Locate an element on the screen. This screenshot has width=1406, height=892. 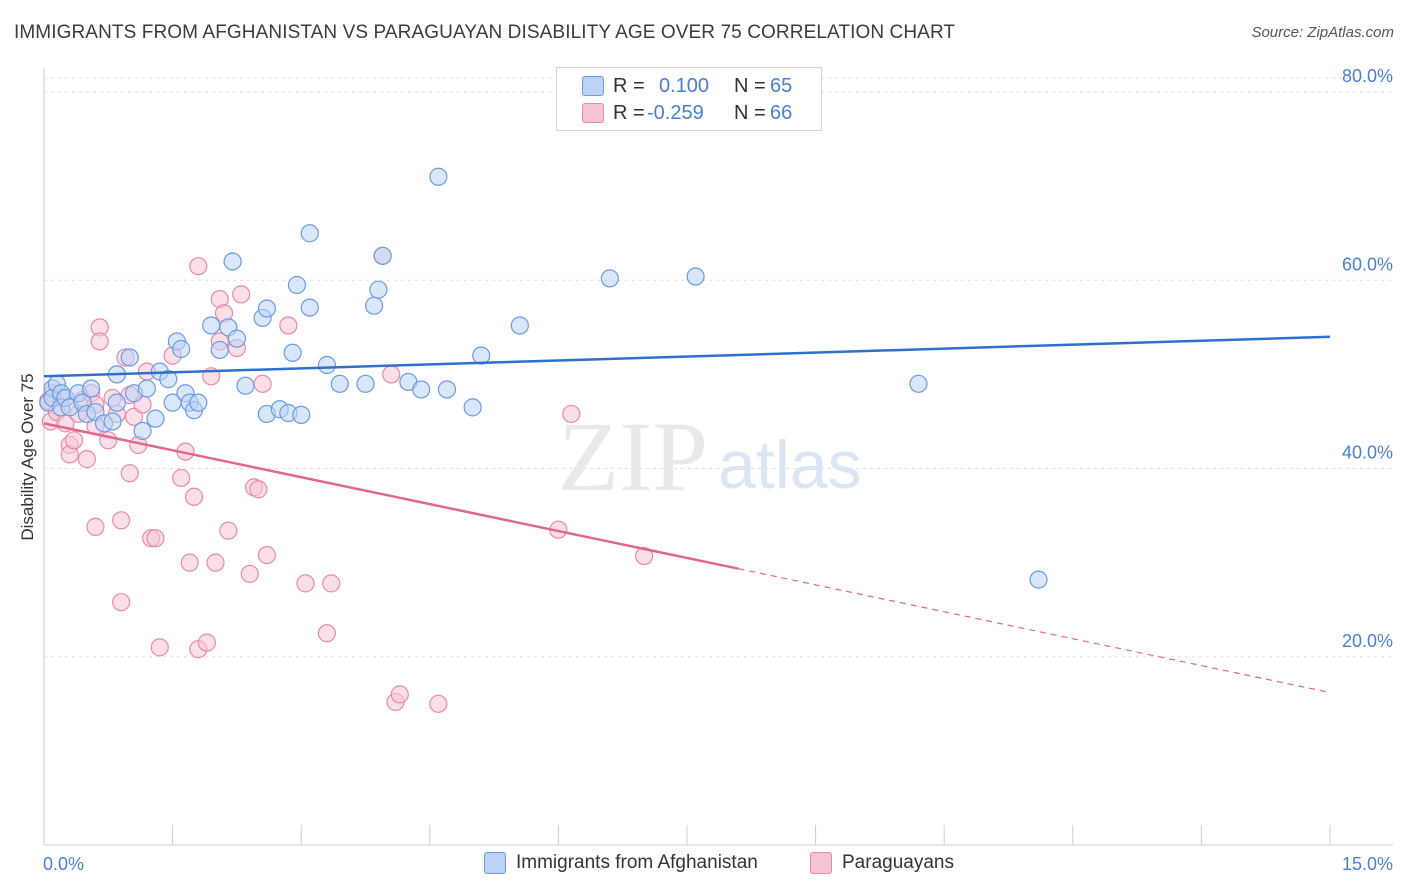
legend-item-afghanistan: Immigrants from Afghanistan is located at coordinates (621, 863).